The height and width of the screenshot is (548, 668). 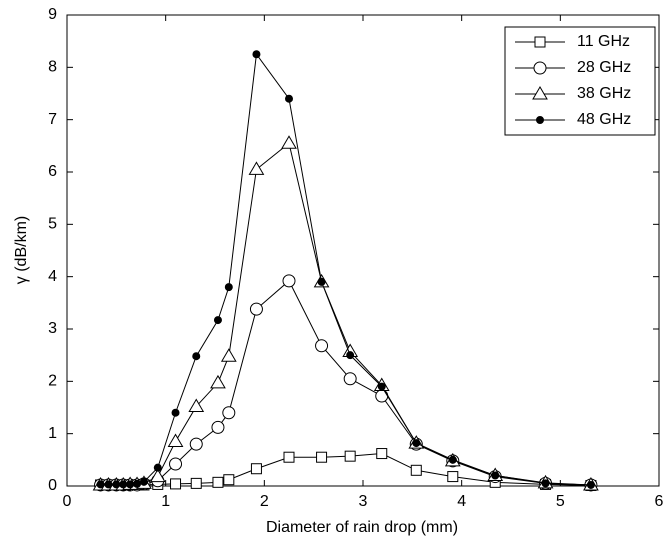 I want to click on x-tick-label: 6, so click(x=659, y=501).